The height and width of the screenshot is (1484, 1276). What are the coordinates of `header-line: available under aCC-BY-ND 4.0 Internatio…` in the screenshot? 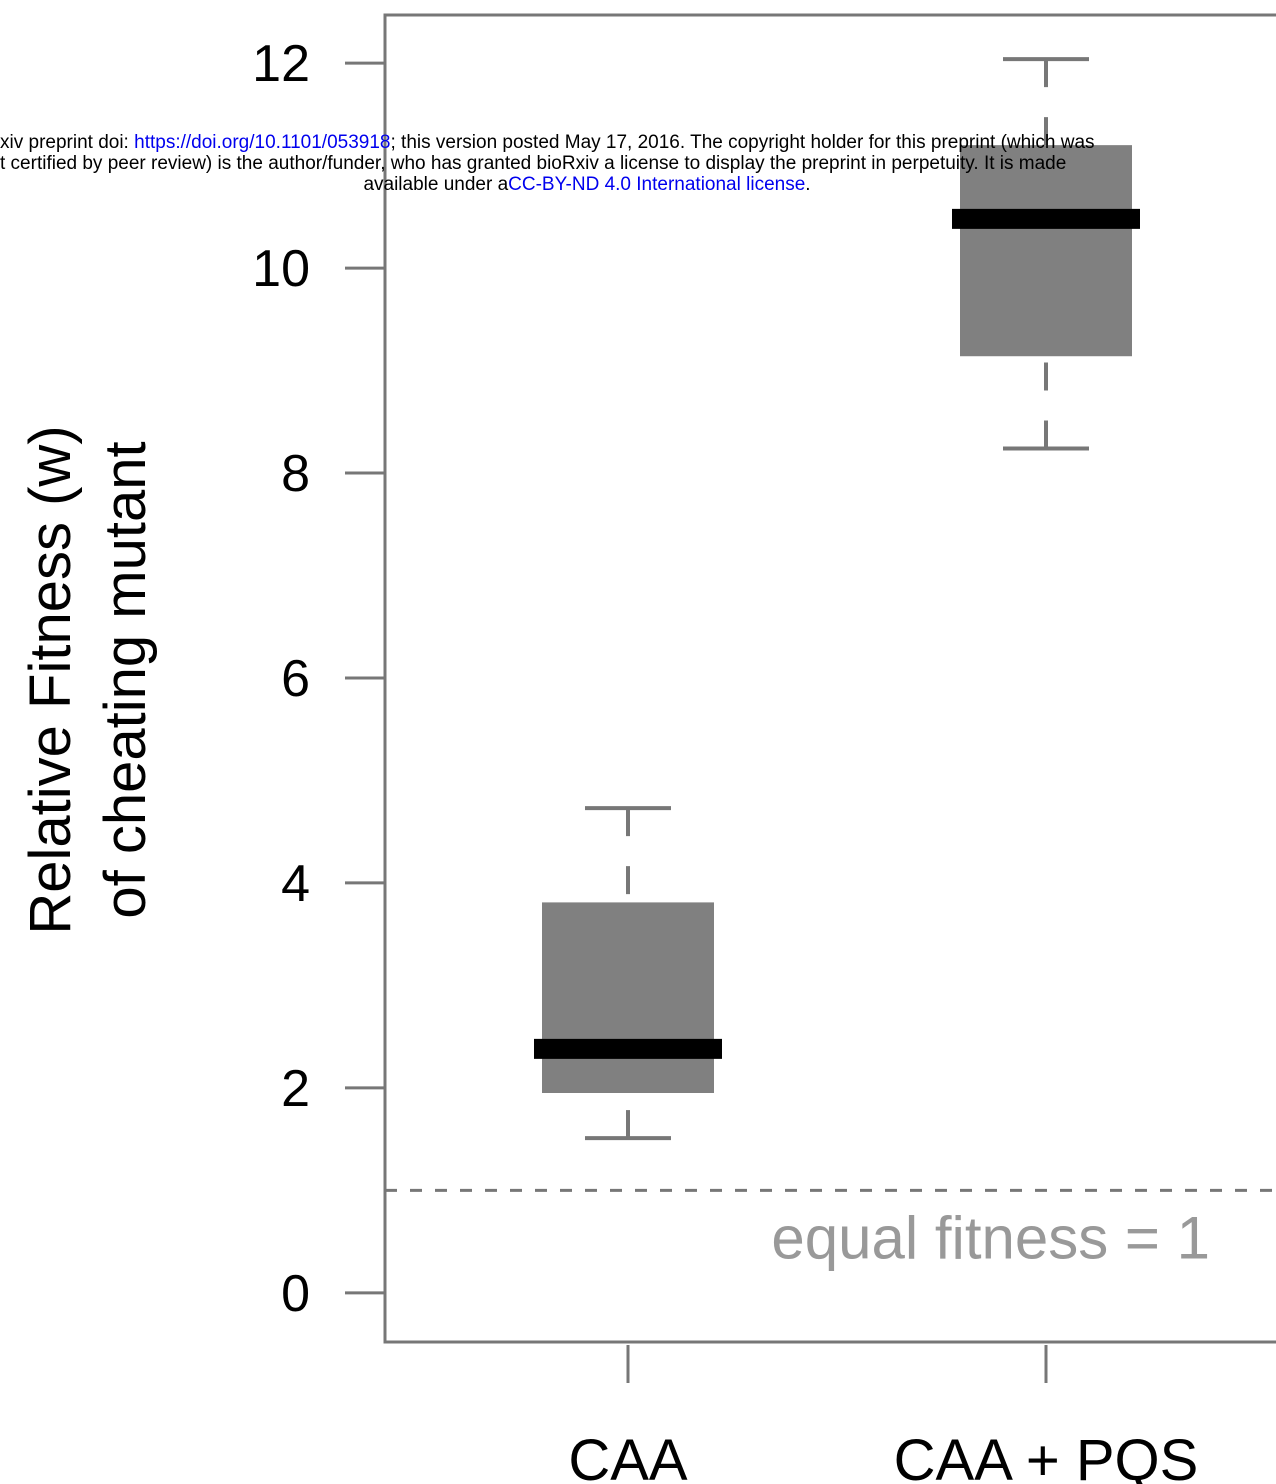 It's located at (587, 184).